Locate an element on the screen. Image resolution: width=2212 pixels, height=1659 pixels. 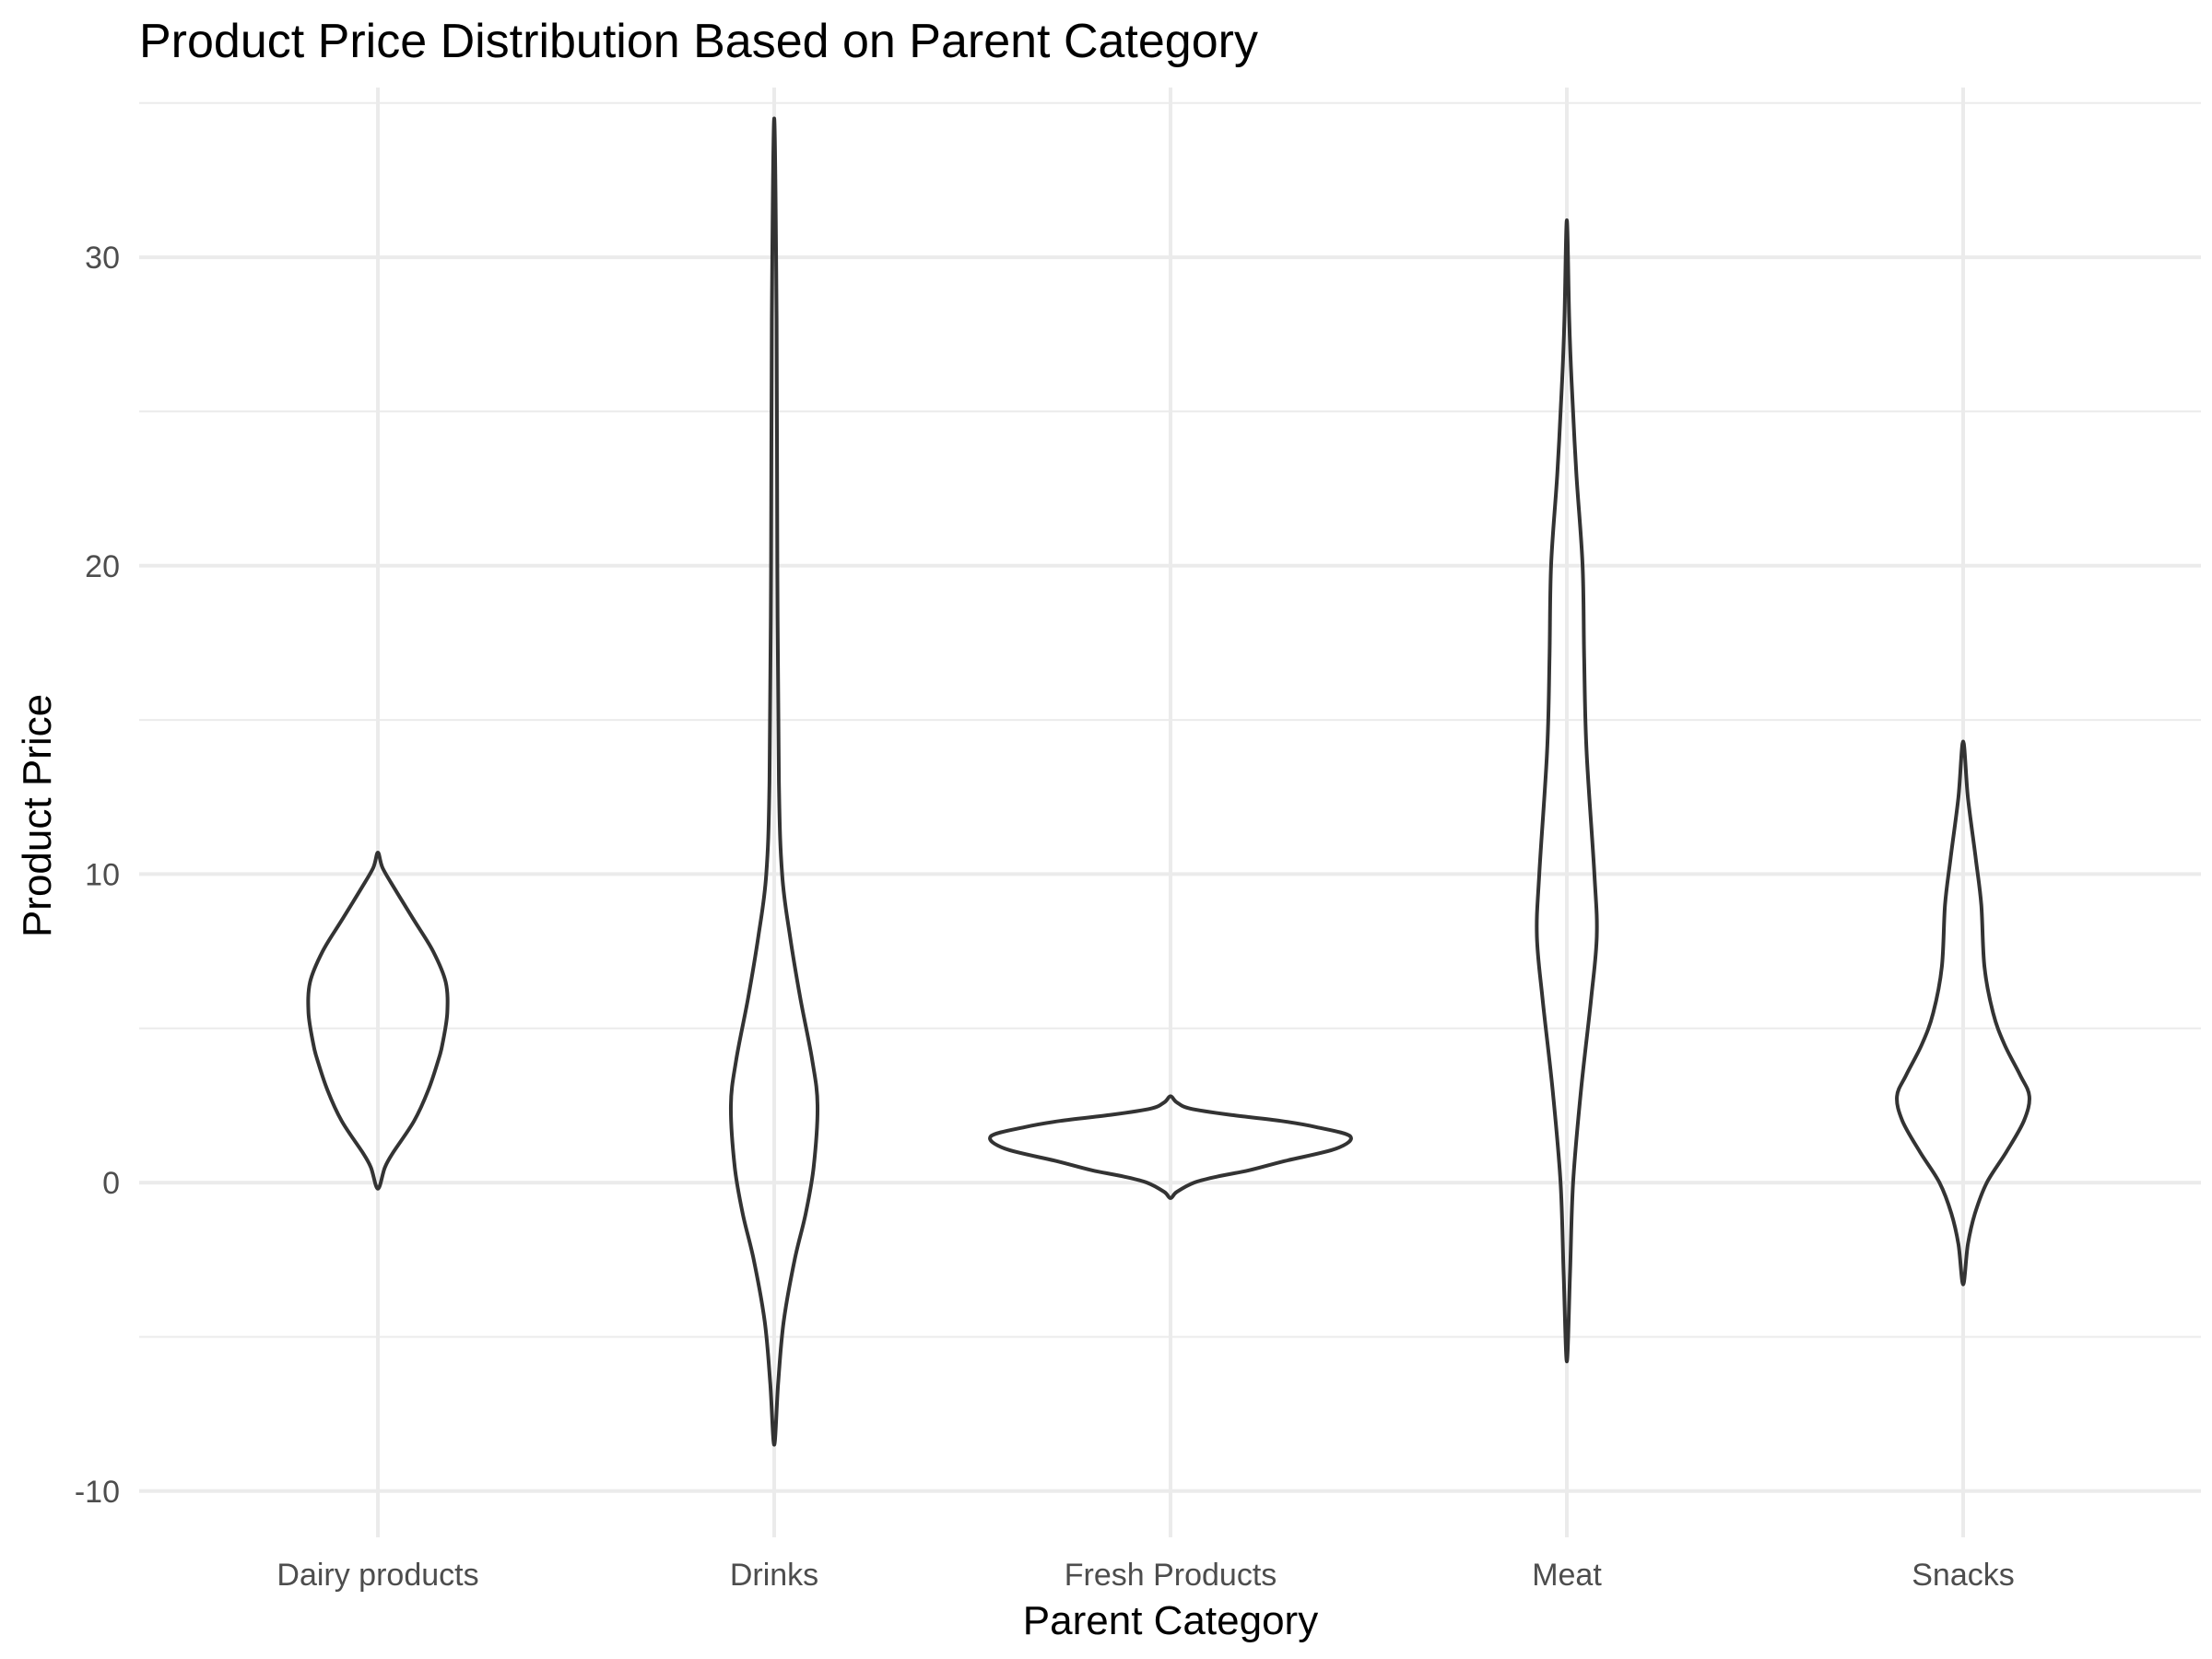
x-tick-label: Dairy products is located at coordinates (377, 1575).